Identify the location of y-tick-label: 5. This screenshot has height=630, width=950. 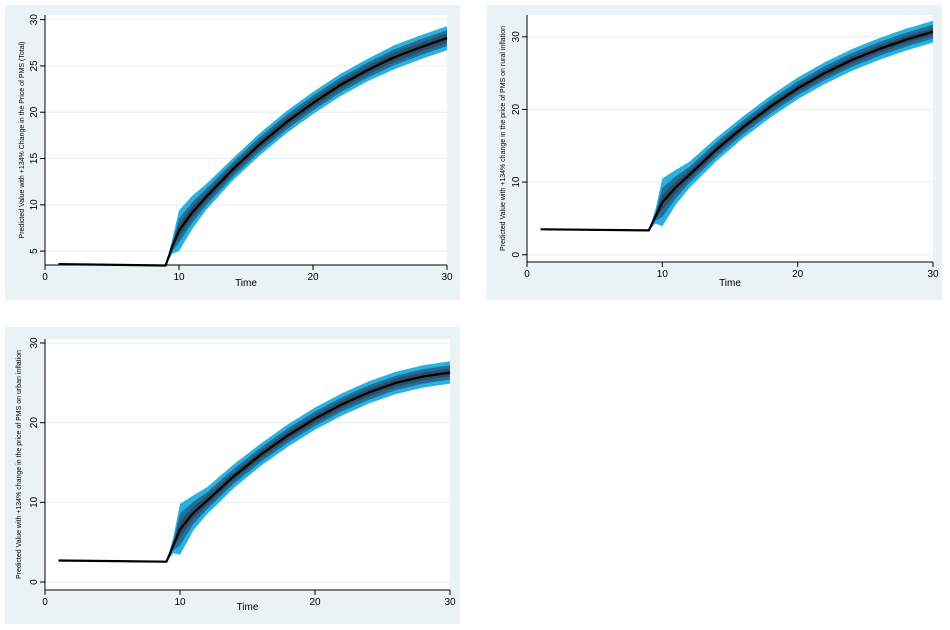
(34, 251).